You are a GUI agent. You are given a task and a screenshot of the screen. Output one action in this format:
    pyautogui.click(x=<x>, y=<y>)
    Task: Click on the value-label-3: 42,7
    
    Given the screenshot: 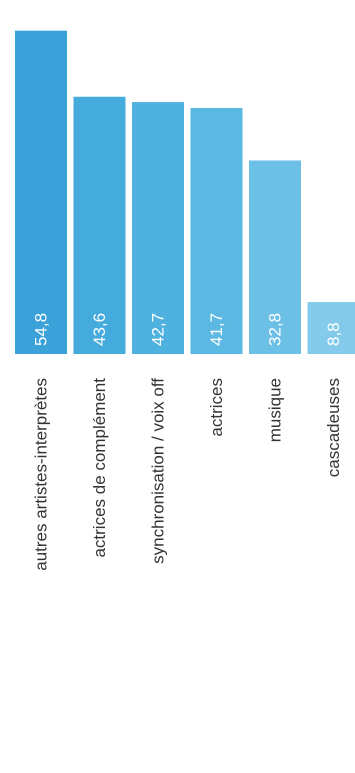 What is the action you would take?
    pyautogui.click(x=158, y=329)
    